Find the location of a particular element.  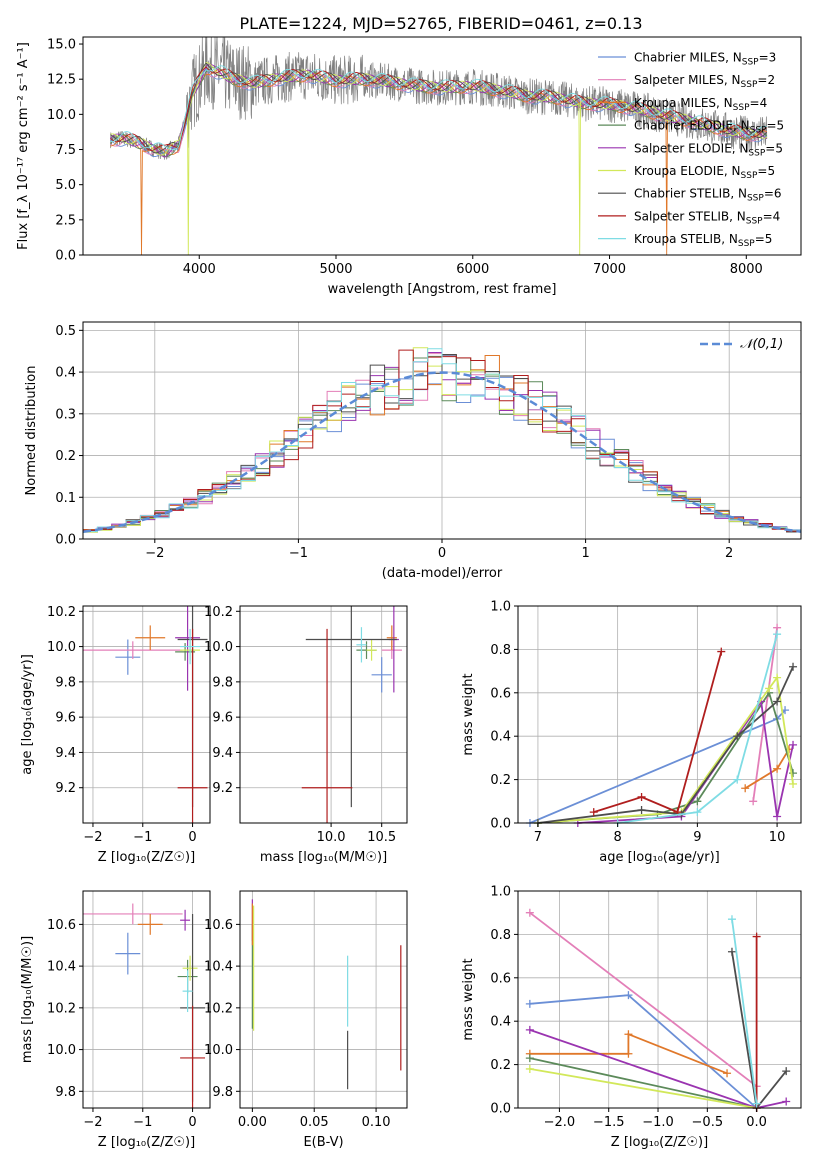

y-tick-label: 9.6 is located at coordinates (222, 718).